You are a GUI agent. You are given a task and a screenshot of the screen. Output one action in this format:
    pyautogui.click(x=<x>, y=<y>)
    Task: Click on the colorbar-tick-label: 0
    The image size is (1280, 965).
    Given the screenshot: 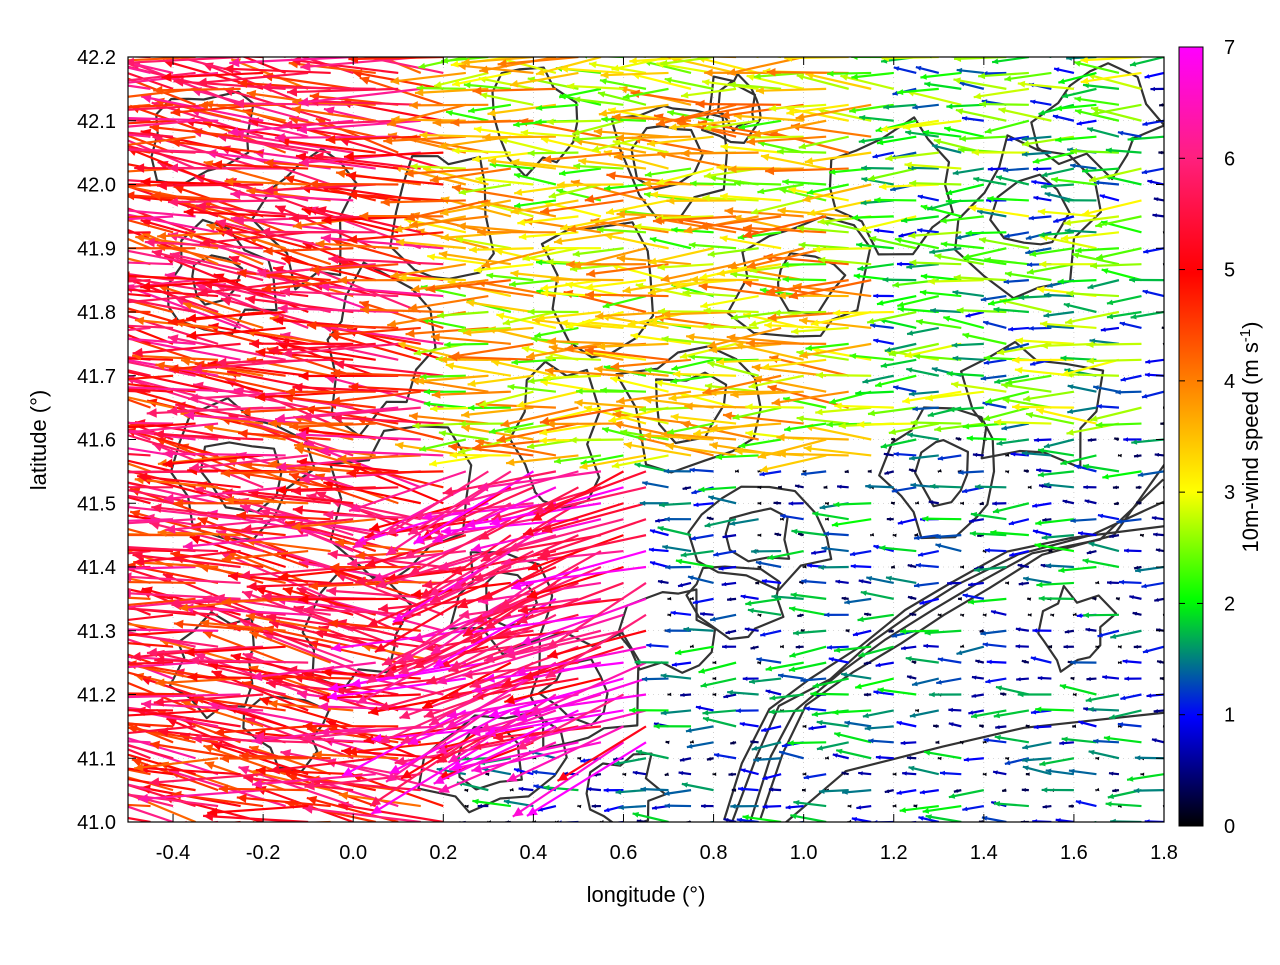 What is the action you would take?
    pyautogui.click(x=1229, y=827)
    